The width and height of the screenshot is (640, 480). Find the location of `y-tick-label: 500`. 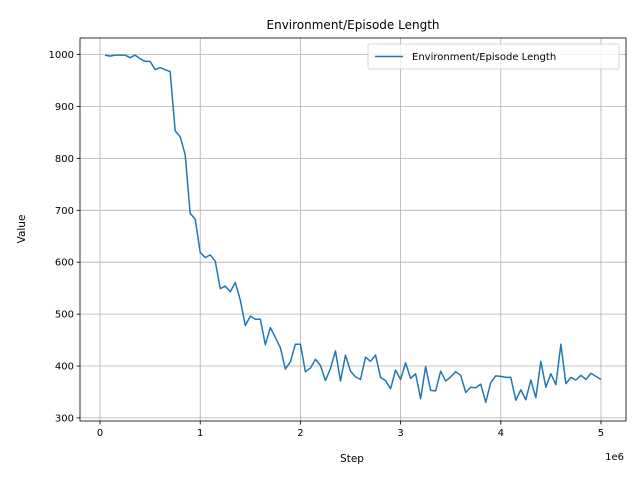

y-tick-label: 500 is located at coordinates (64, 315).